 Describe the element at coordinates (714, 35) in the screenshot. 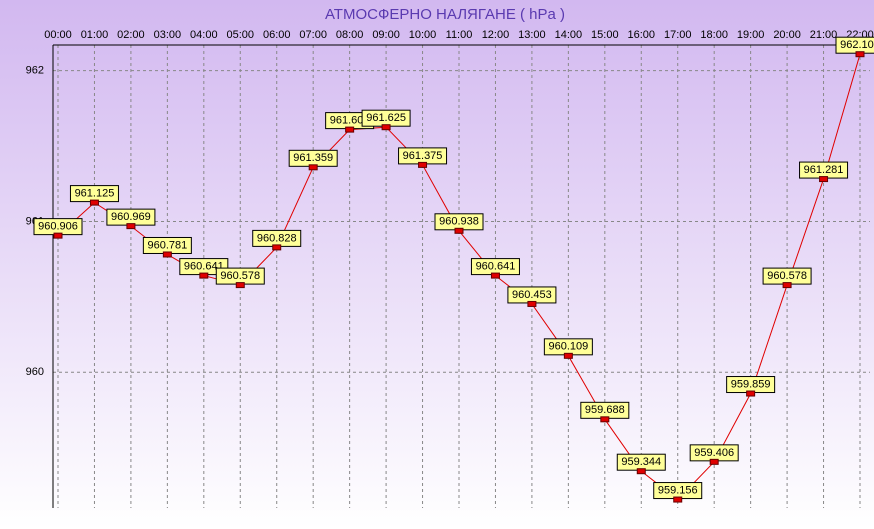

I see `x-tick-label: 18:00` at that location.